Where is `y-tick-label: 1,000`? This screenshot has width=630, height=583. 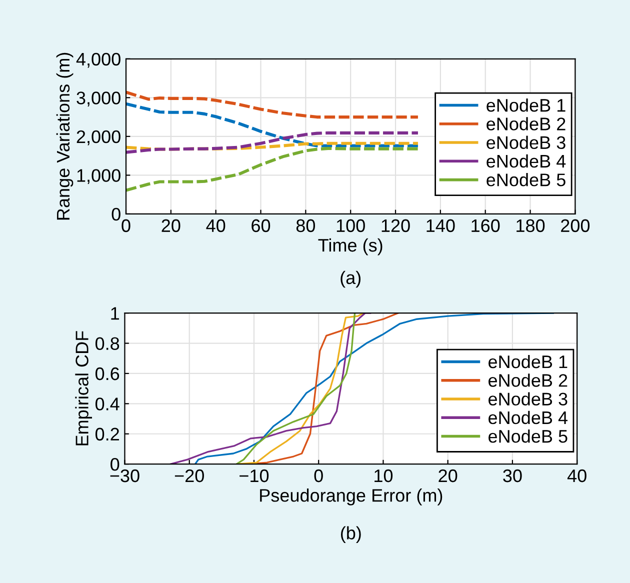
y-tick-label: 1,000 is located at coordinates (98, 176).